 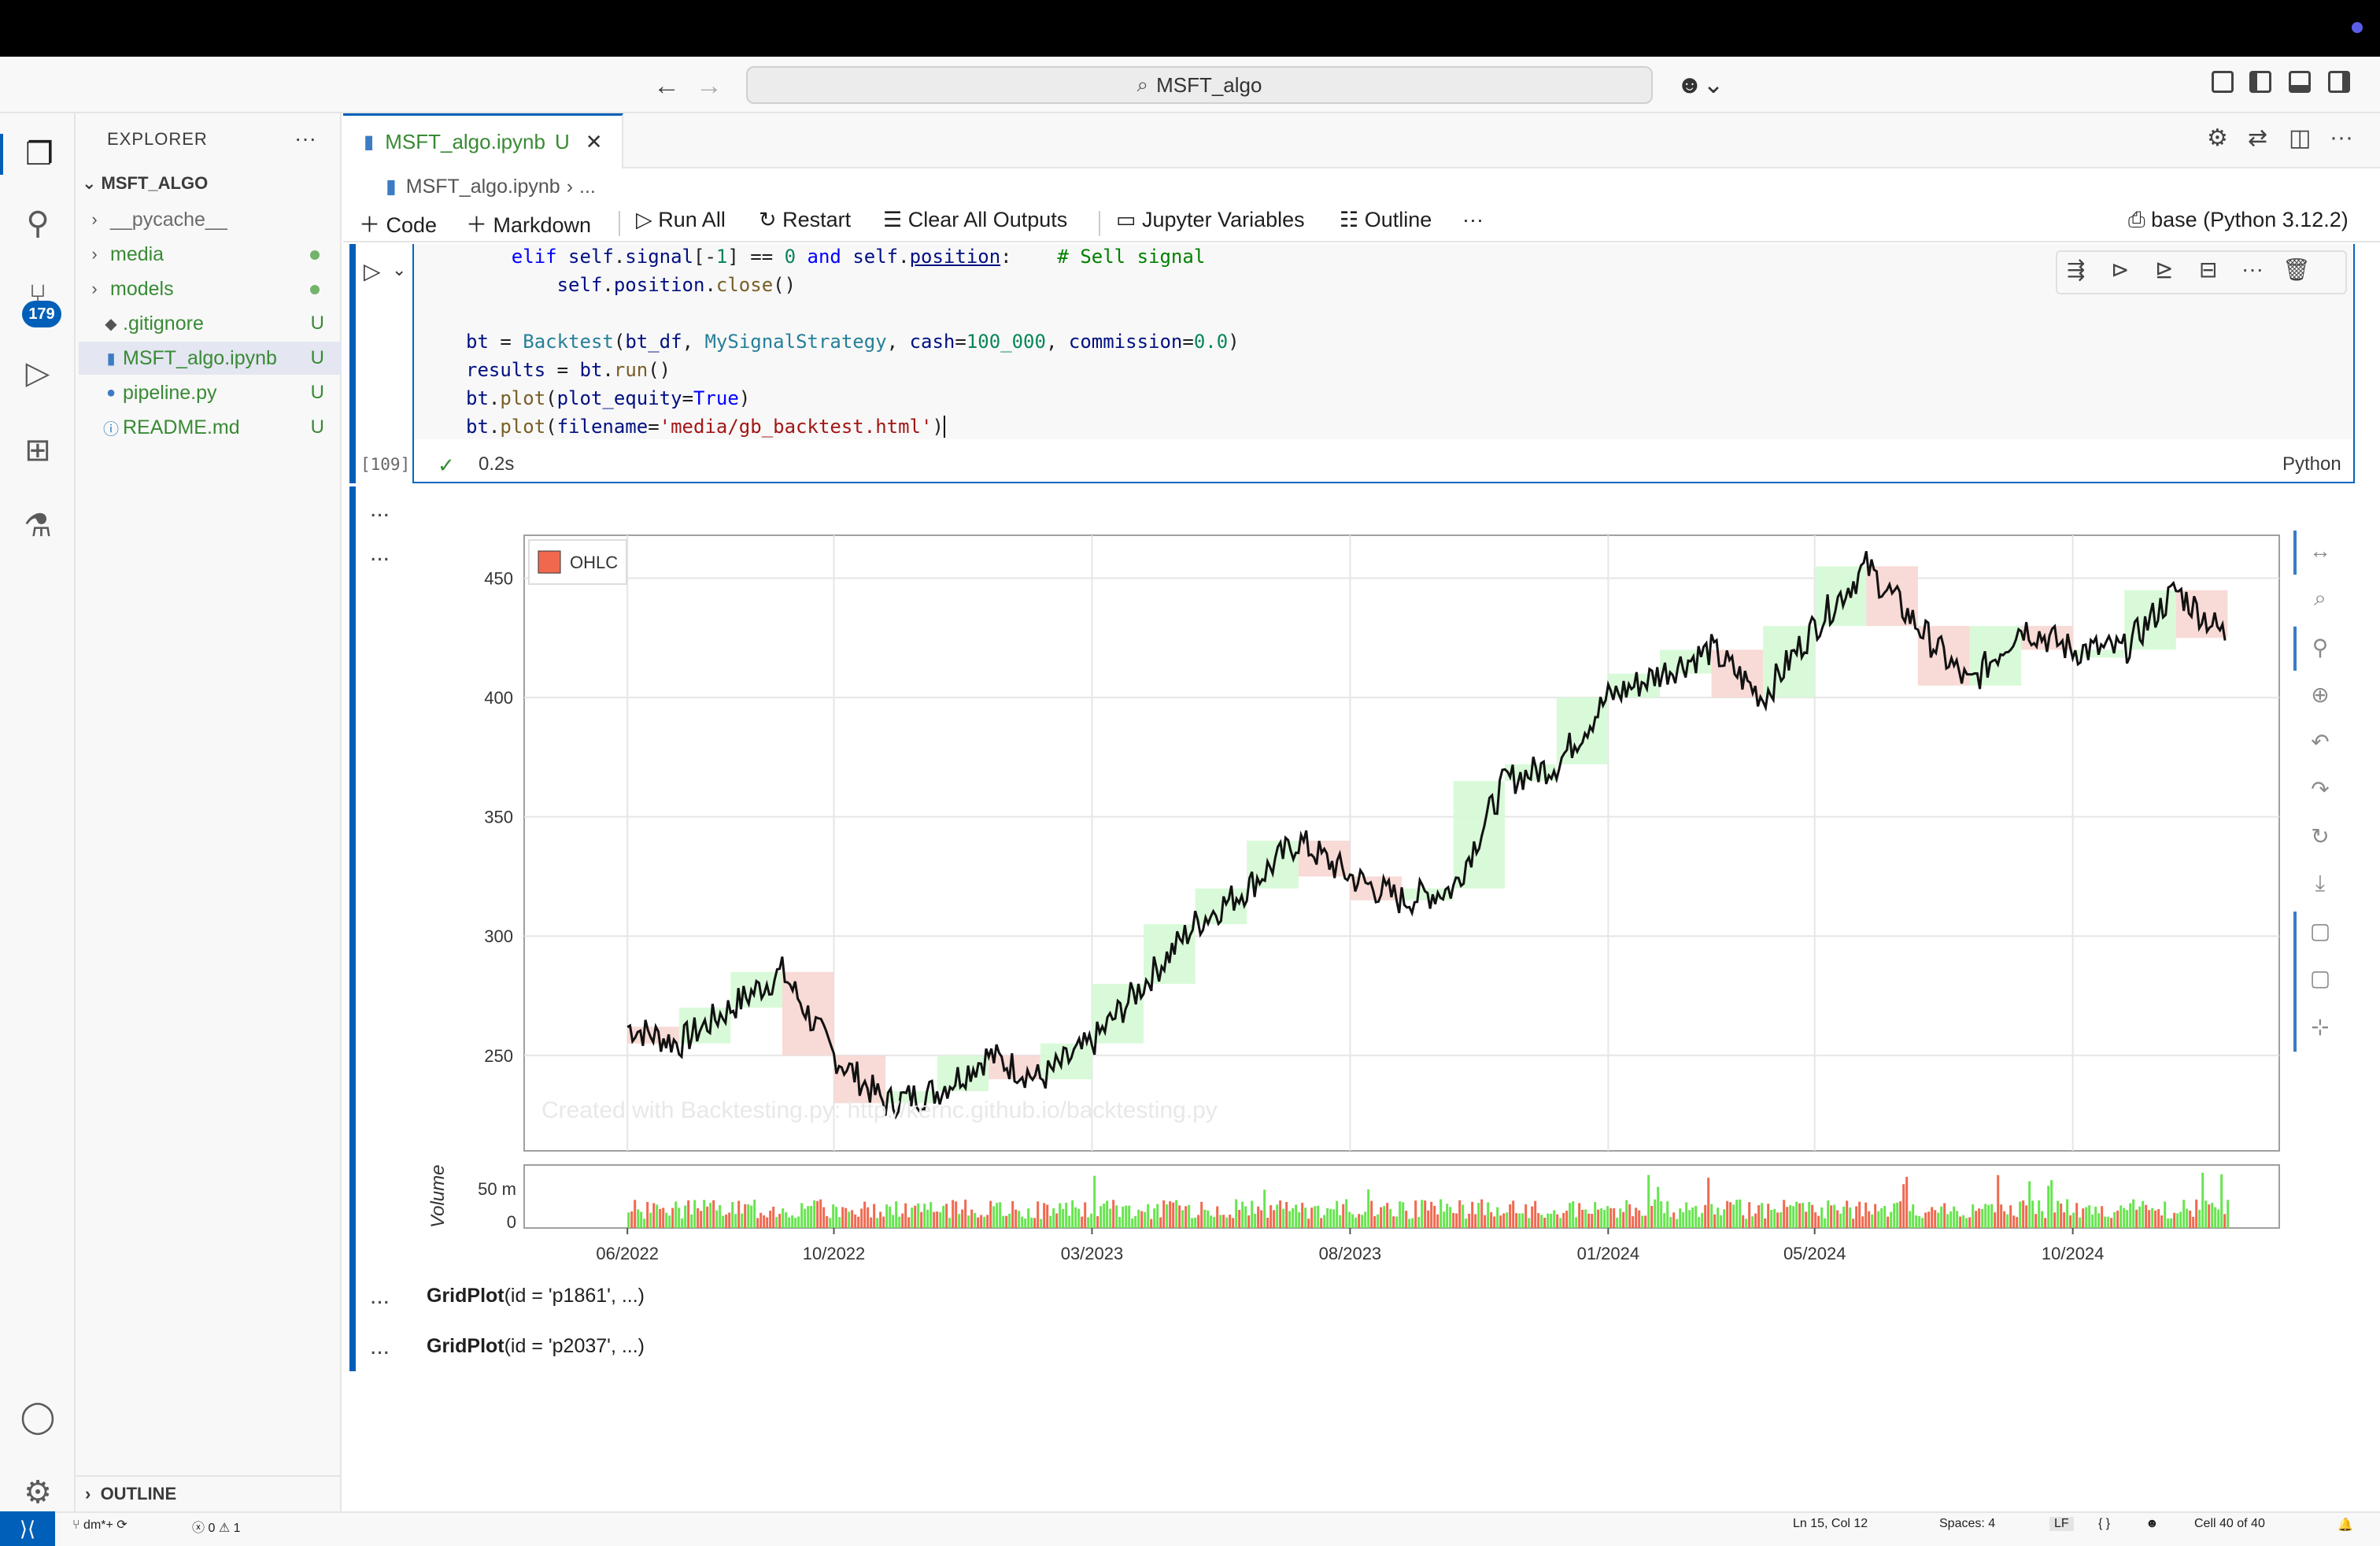 I want to click on split-cell-icon: ⊟, so click(x=2208, y=269).